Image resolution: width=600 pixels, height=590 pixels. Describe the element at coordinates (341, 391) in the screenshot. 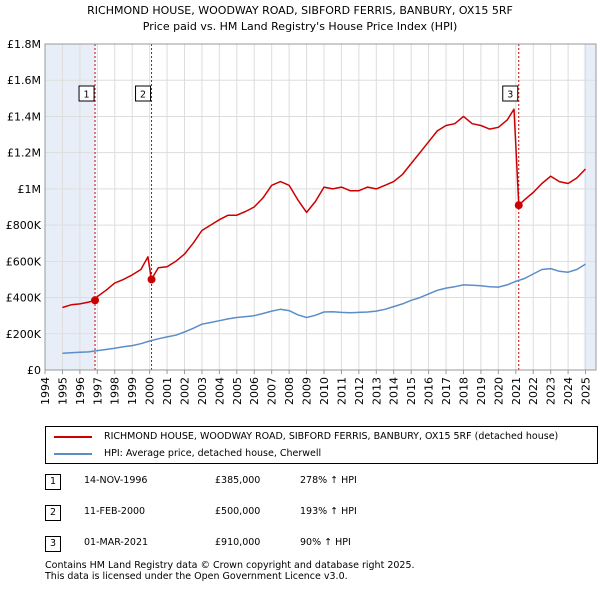

I see `x-tick-label: 2011` at that location.